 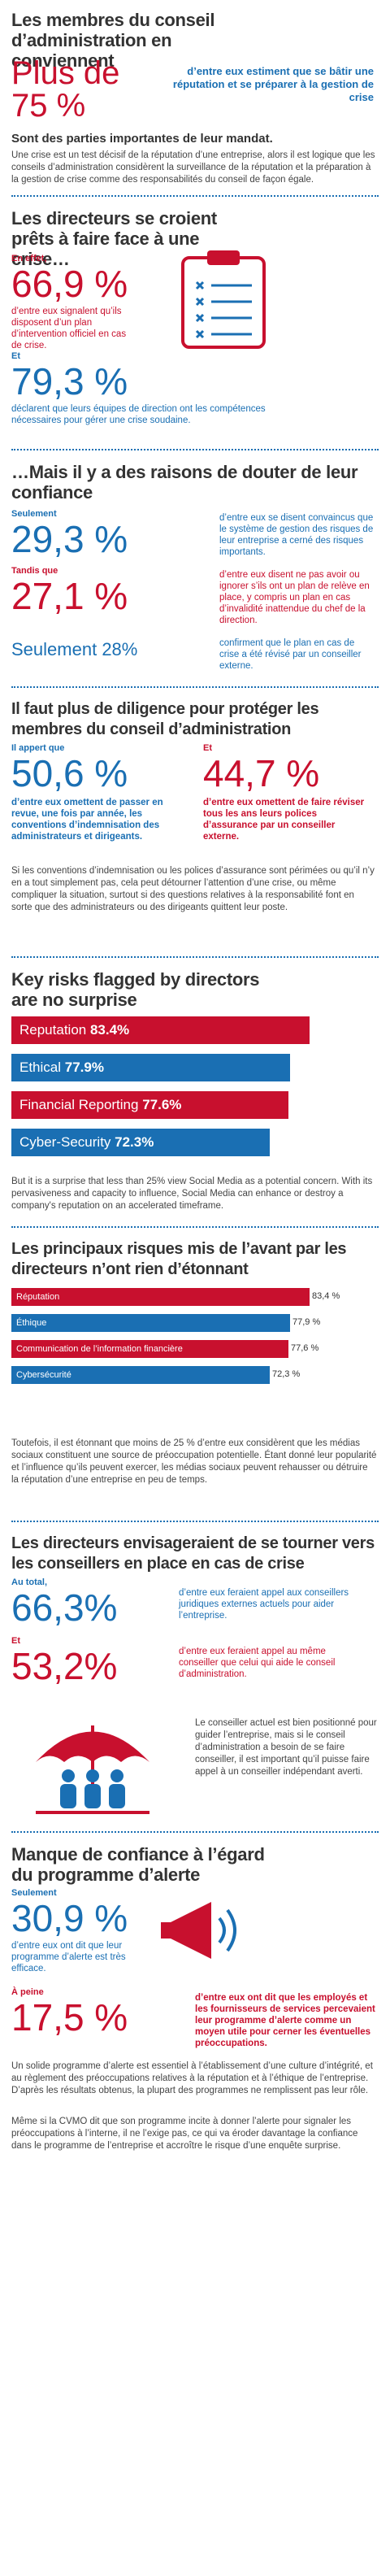 I want to click on stat-value: 66,3%, so click(x=64, y=1608).